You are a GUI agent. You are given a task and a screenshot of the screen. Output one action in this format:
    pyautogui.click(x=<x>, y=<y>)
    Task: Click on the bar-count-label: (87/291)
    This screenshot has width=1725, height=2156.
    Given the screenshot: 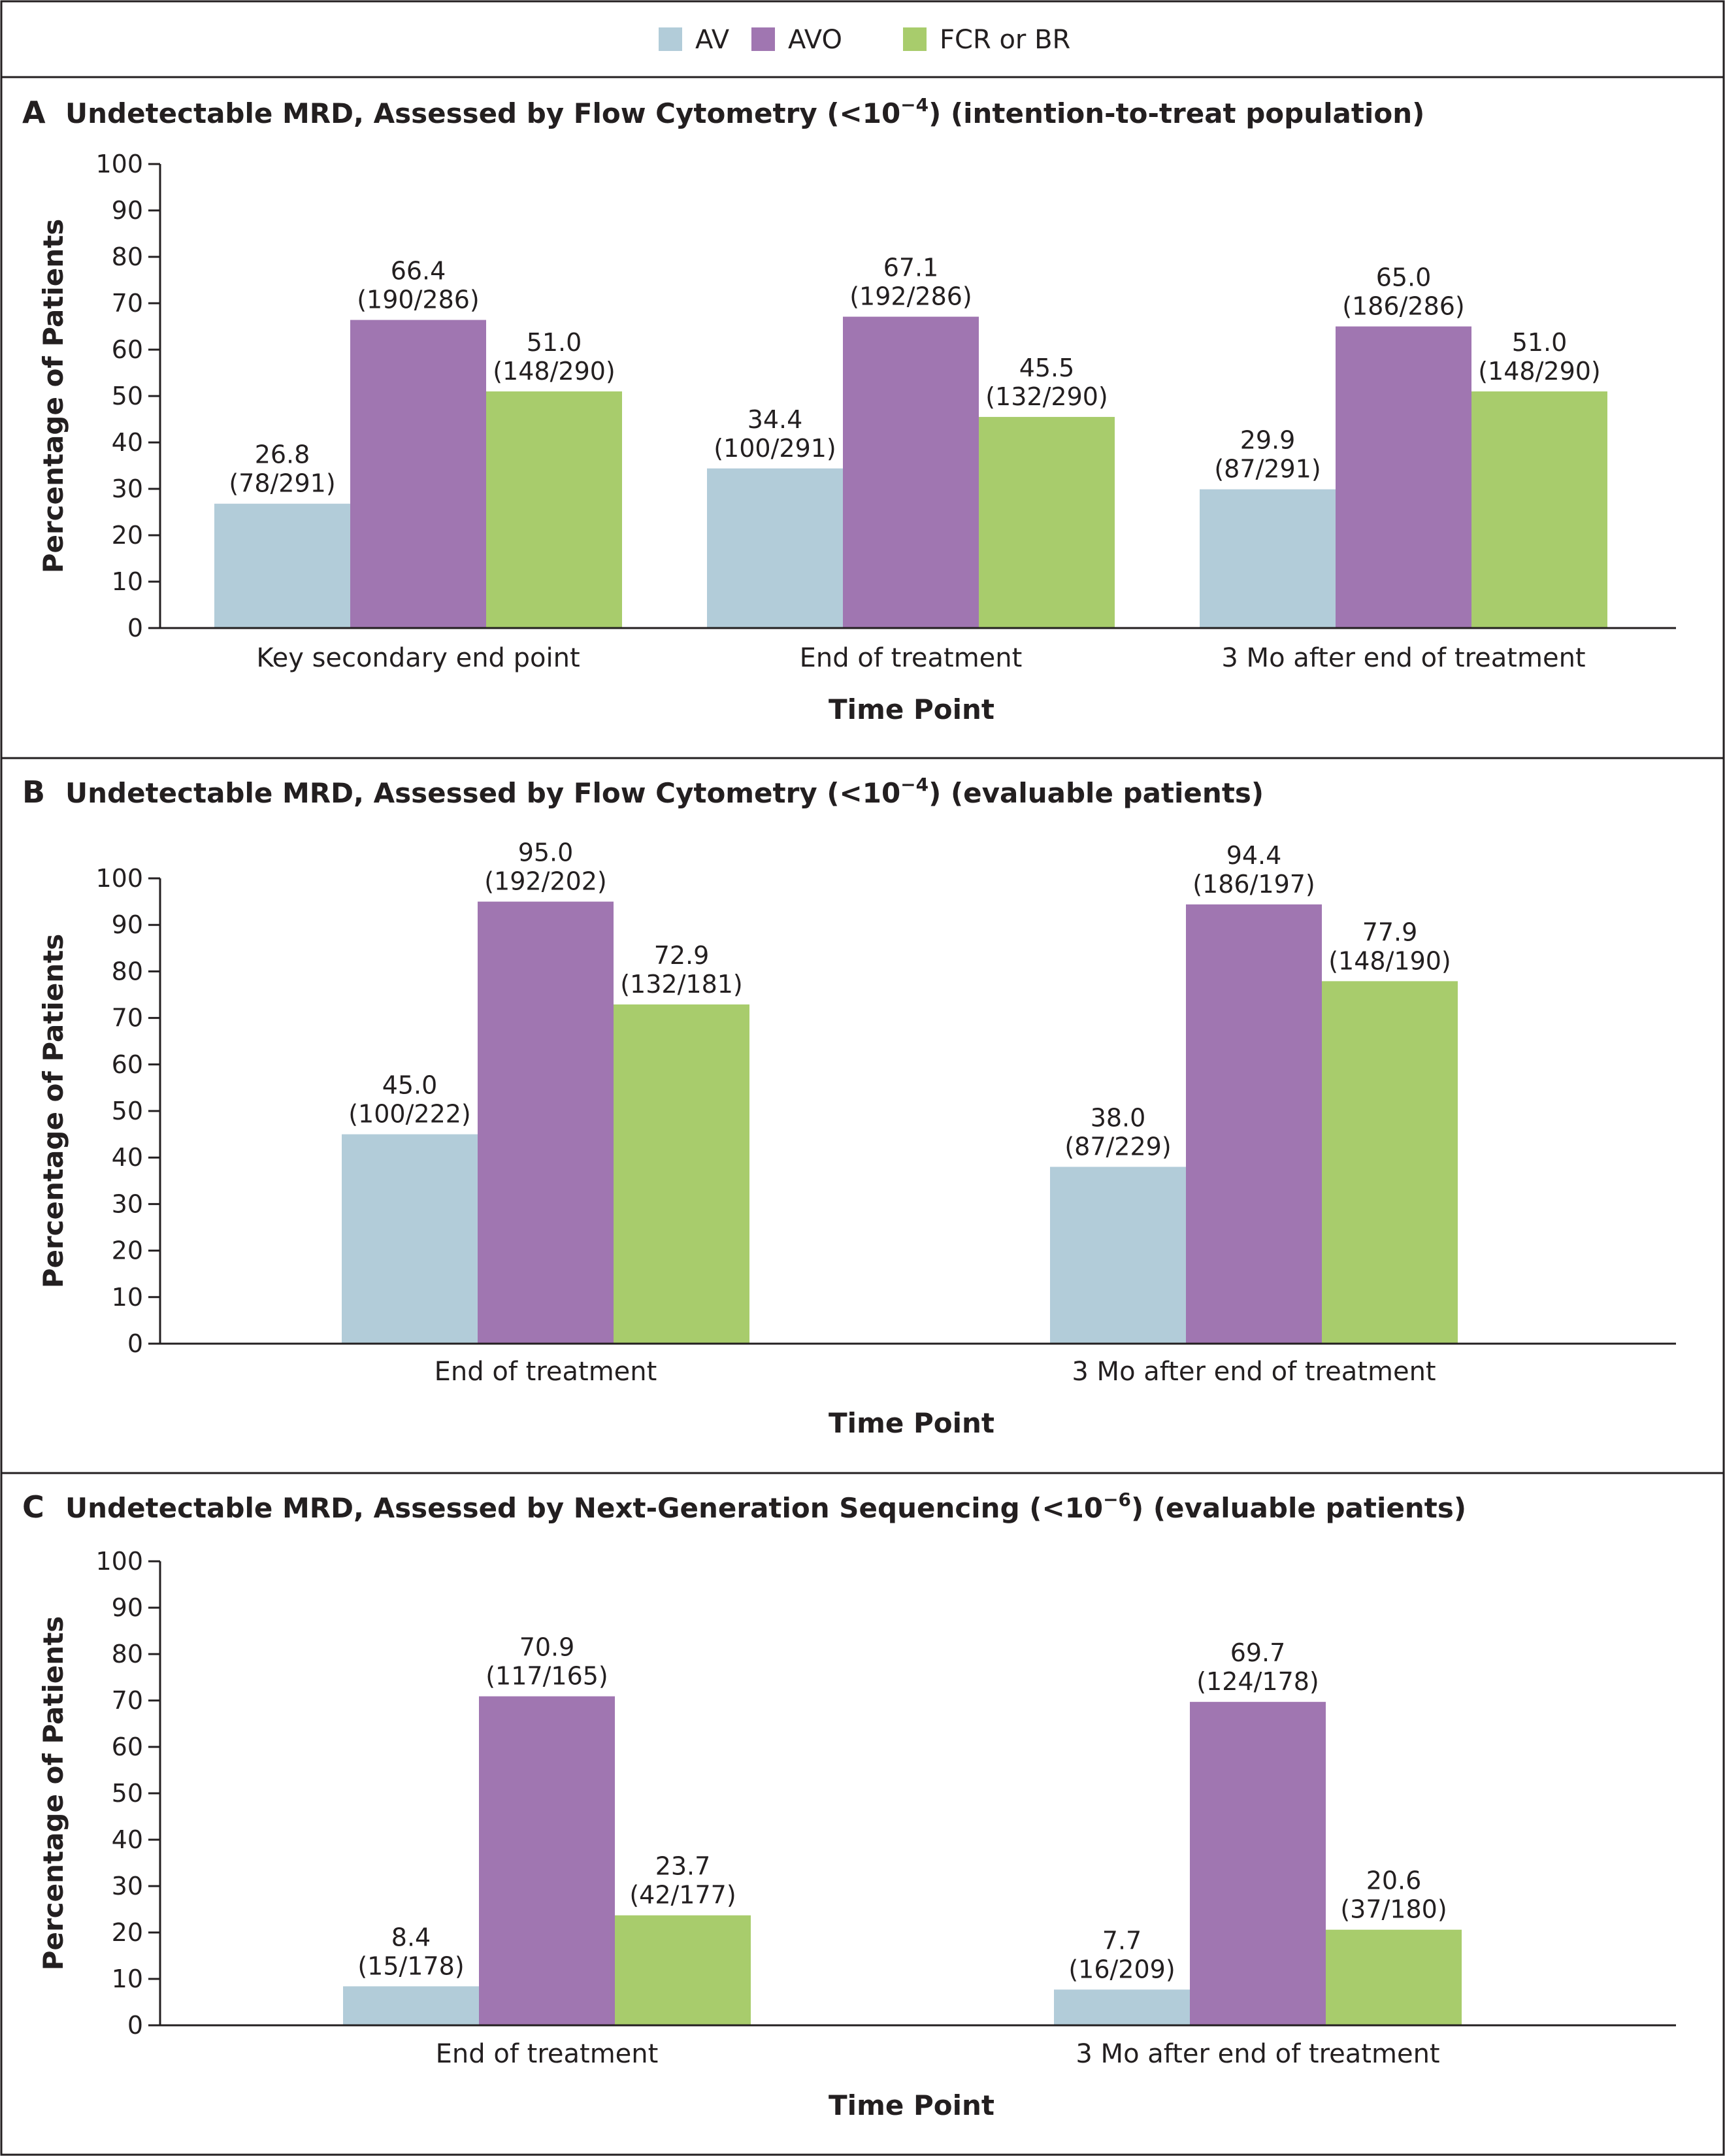 What is the action you would take?
    pyautogui.click(x=1267, y=469)
    